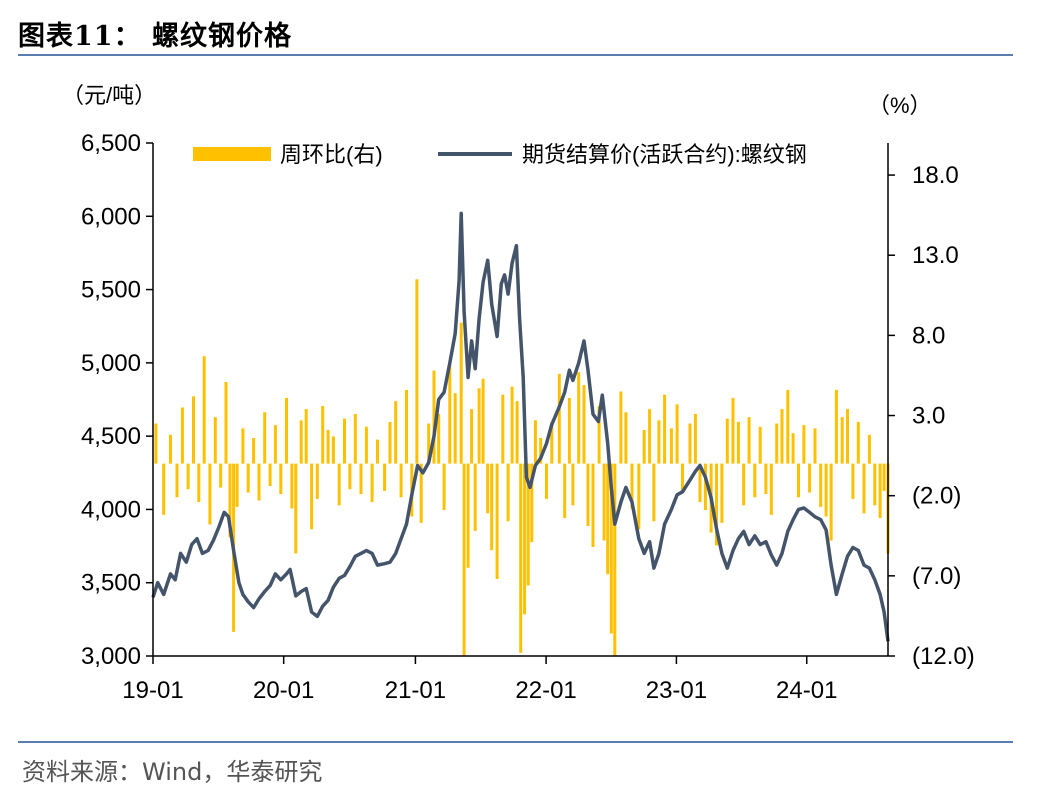 The height and width of the screenshot is (792, 1044). What do you see at coordinates (111, 509) in the screenshot?
I see `left-axis-tick-label: 4,000` at bounding box center [111, 509].